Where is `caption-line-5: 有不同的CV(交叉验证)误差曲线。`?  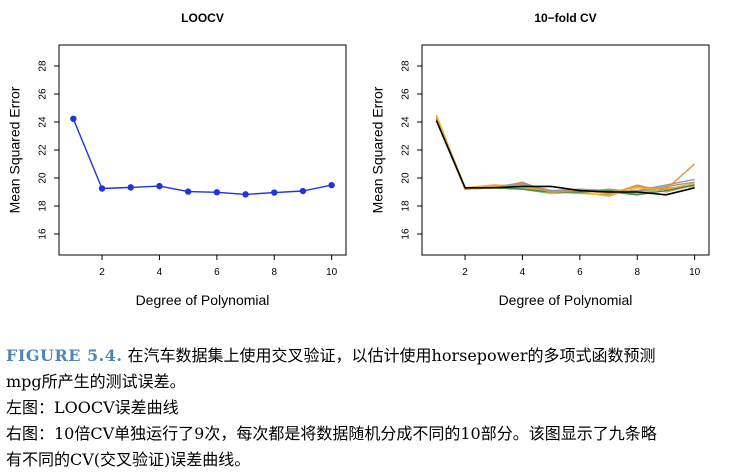 caption-line-5: 有不同的CV(交叉验证)误差曲线。 is located at coordinates (128, 459).